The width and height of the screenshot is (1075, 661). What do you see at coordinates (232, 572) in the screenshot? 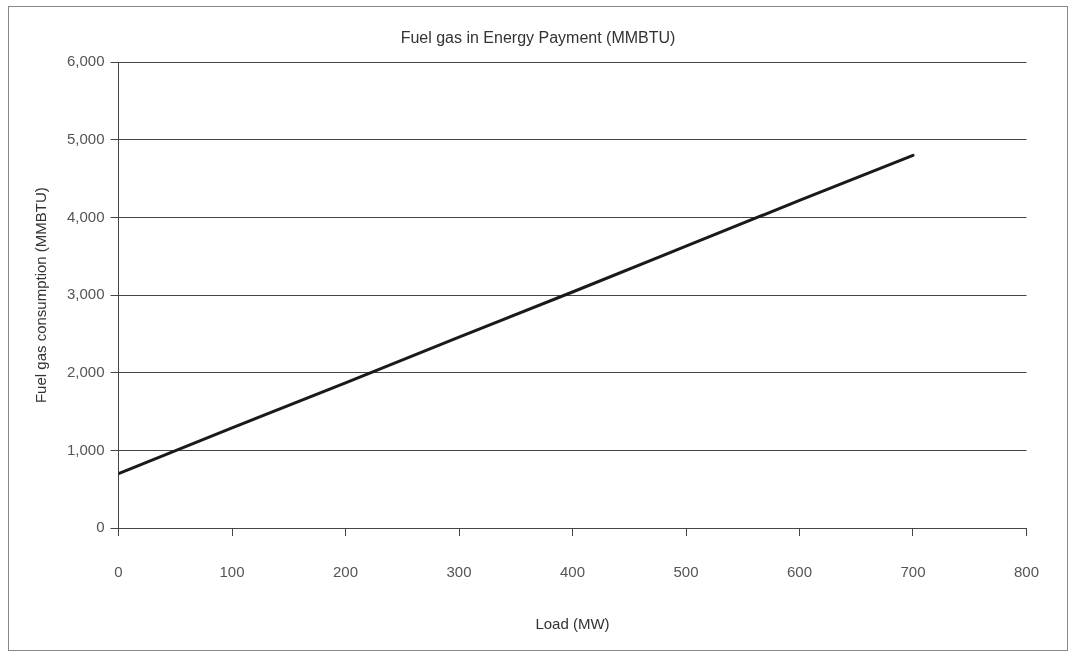
I see `x-tick-label: 100` at bounding box center [232, 572].